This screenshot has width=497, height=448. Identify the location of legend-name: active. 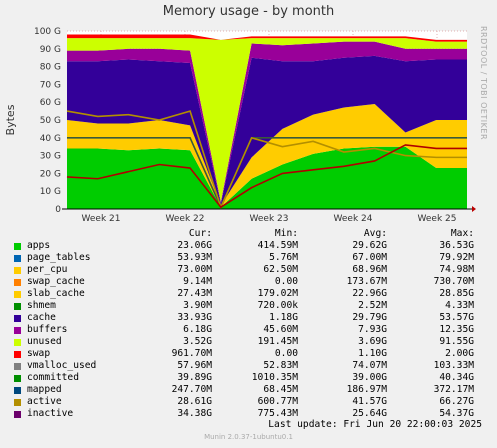
(44, 401).